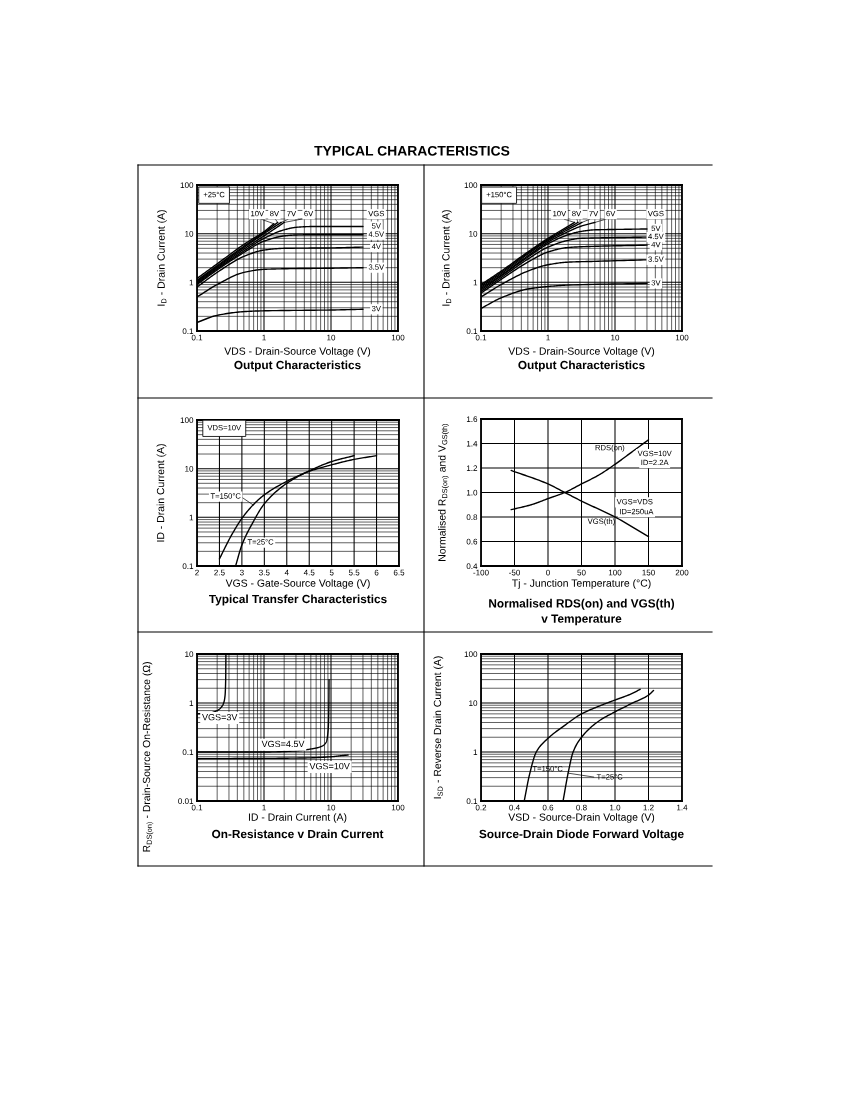 This screenshot has width=850, height=1100. Describe the element at coordinates (298, 600) in the screenshot. I see `text: Typical Transfer Characteristics` at that location.